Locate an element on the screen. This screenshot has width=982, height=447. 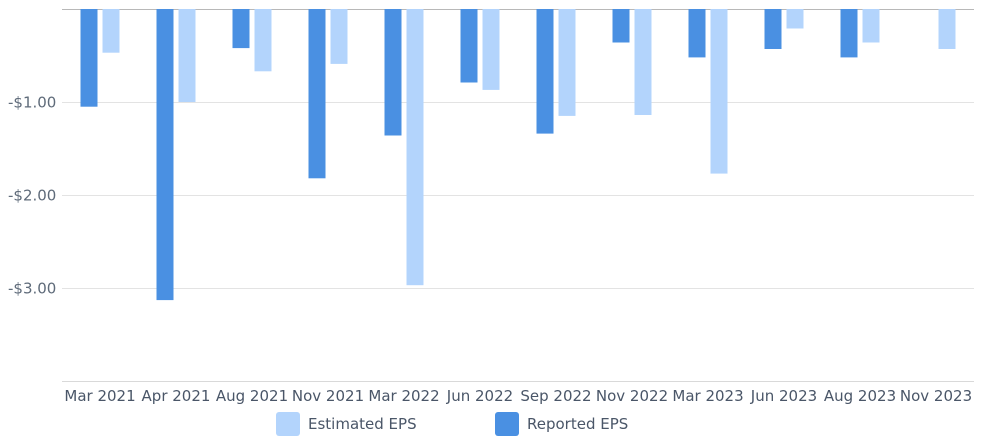
y-tick-label: -$2.00 is located at coordinates (32, 196).